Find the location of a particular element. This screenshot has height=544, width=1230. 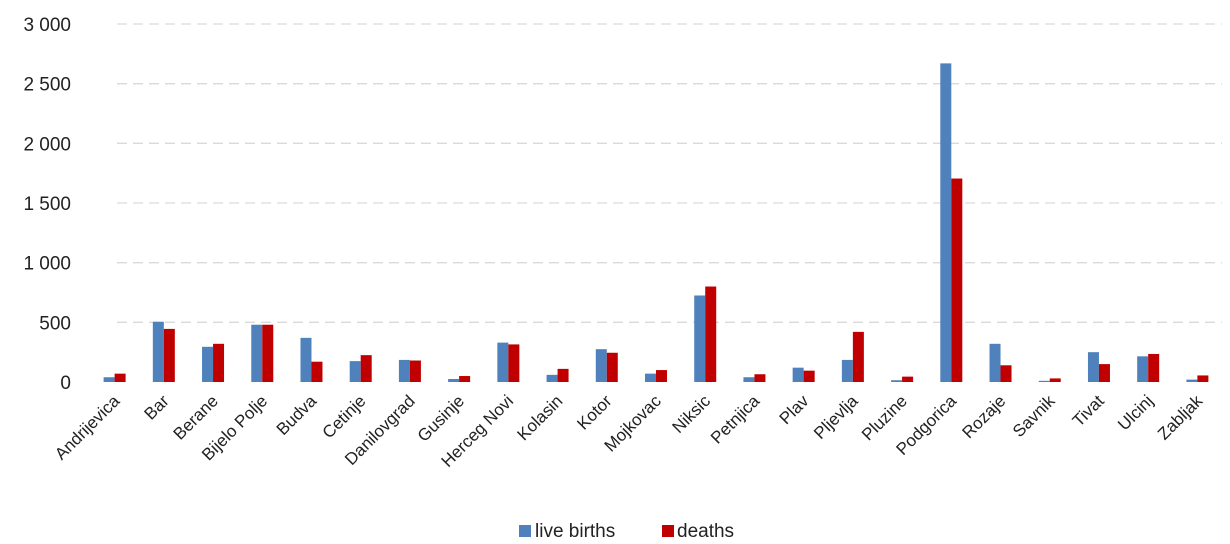

bar-live-births-kolasin is located at coordinates (552, 378).